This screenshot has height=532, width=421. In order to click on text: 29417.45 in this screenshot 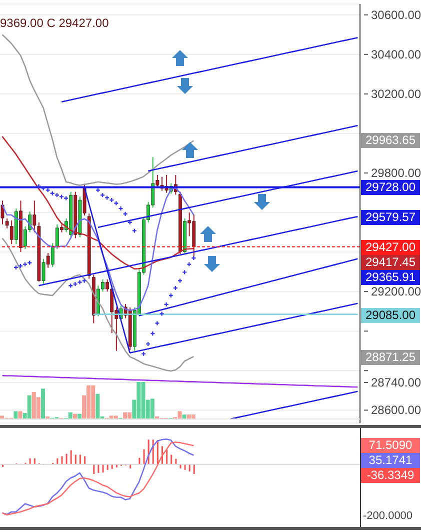, I will do `click(390, 262)`.